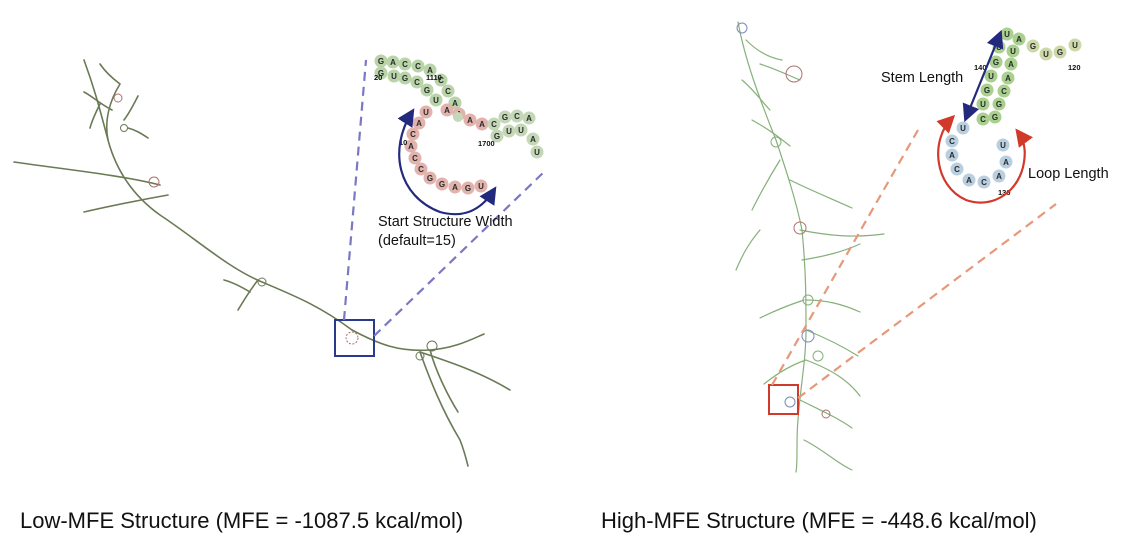  Describe the element at coordinates (355, 190) in the screenshot. I see `zoom-line-left-a` at that location.